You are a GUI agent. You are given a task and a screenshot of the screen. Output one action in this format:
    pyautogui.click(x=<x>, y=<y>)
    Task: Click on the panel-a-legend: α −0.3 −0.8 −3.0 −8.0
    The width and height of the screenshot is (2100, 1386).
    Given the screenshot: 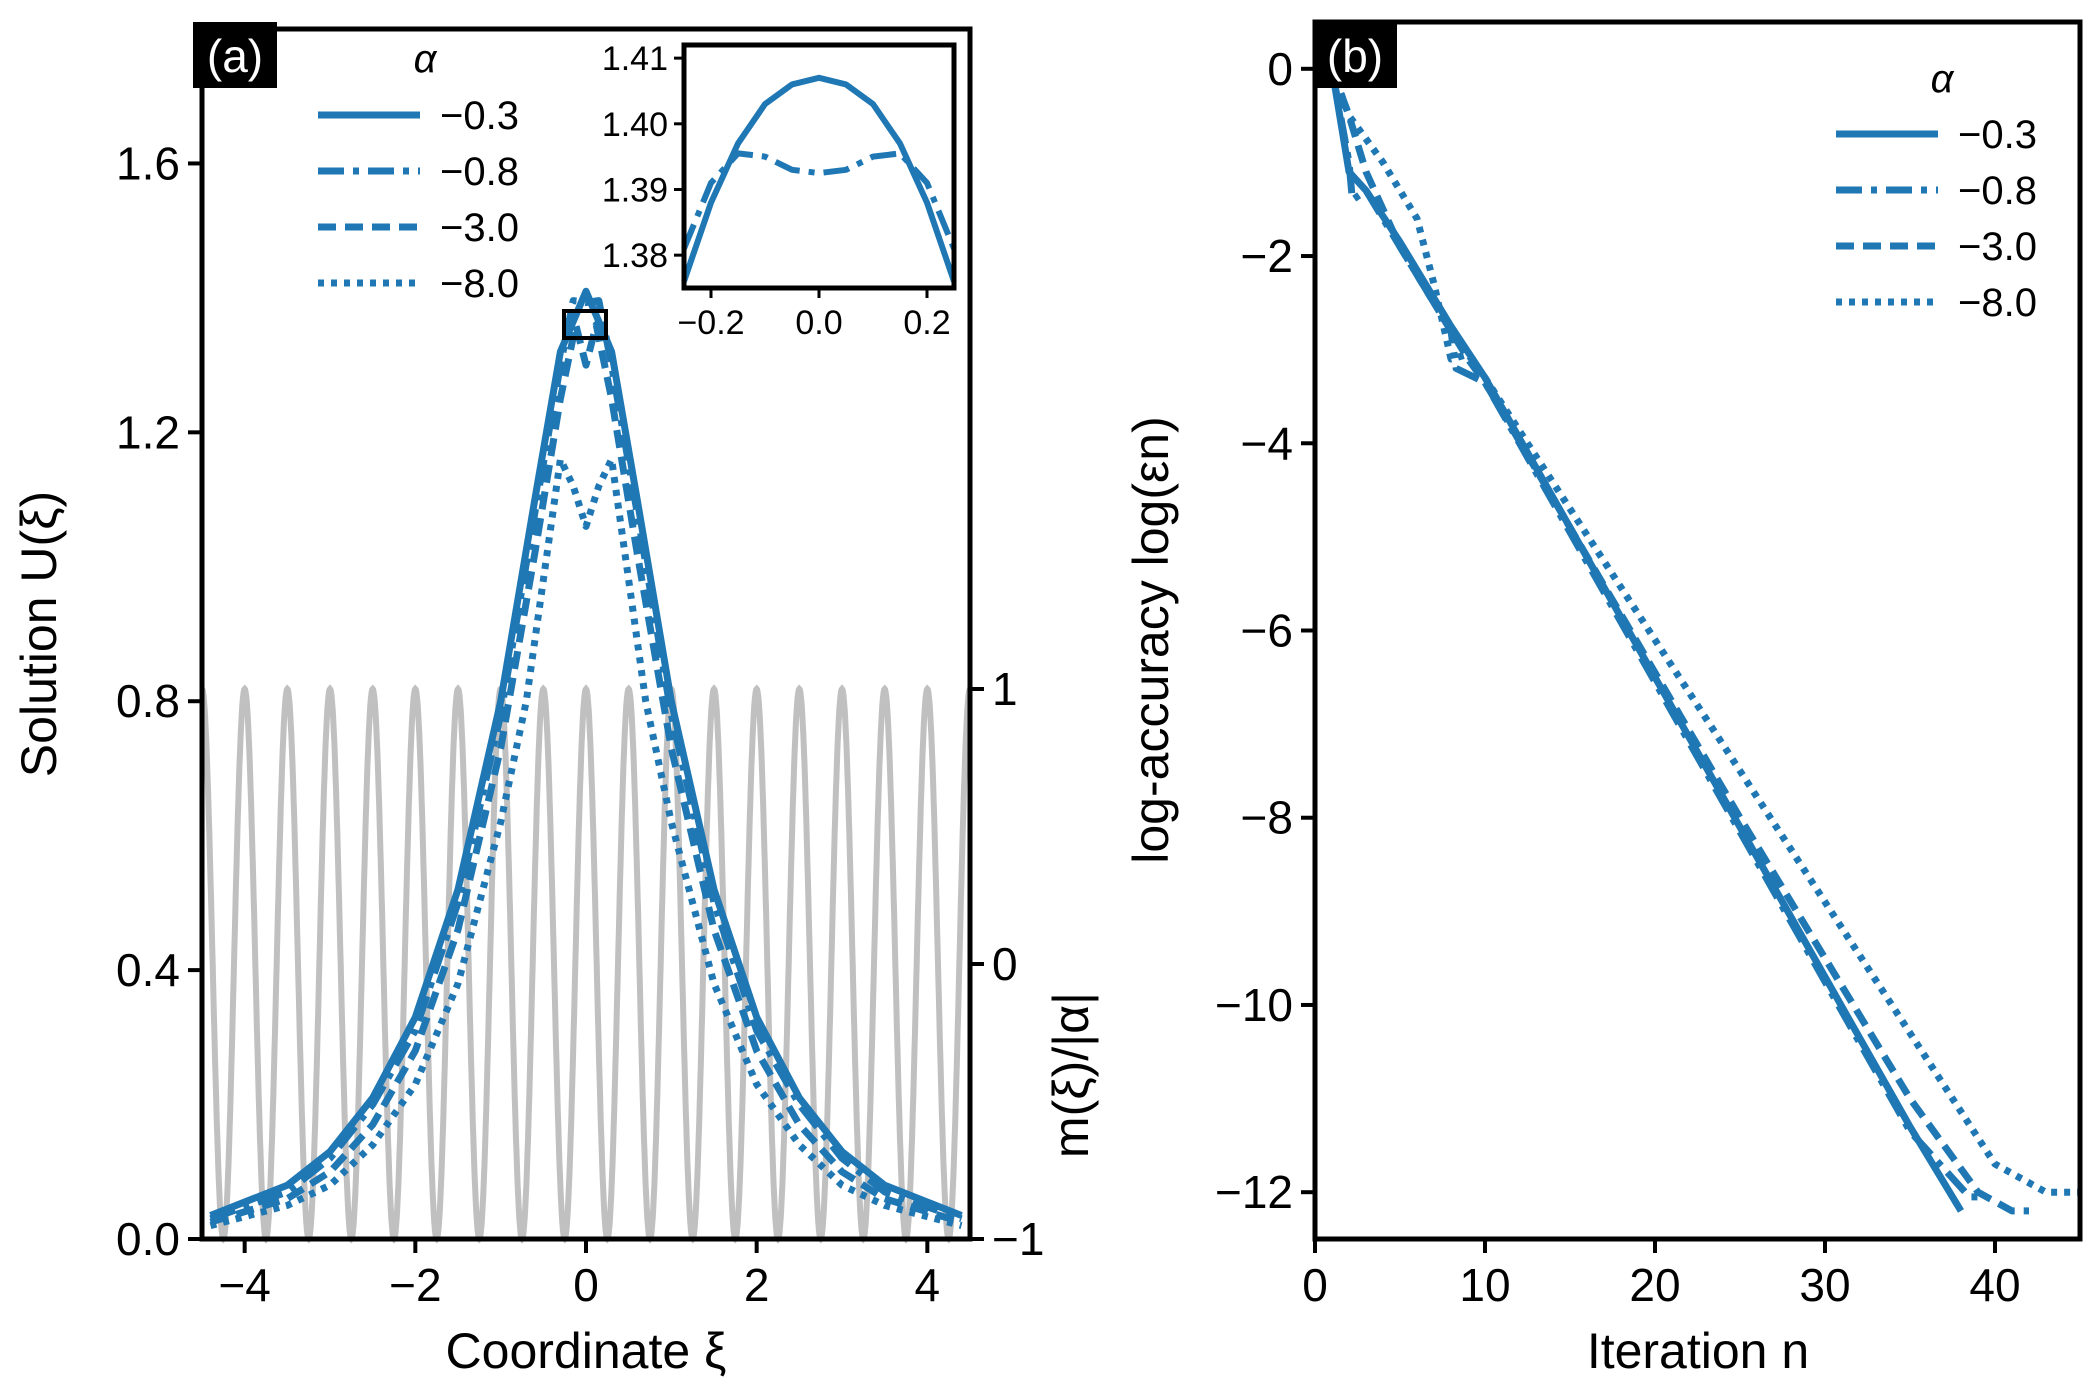 What is the action you would take?
    pyautogui.click(x=418, y=171)
    